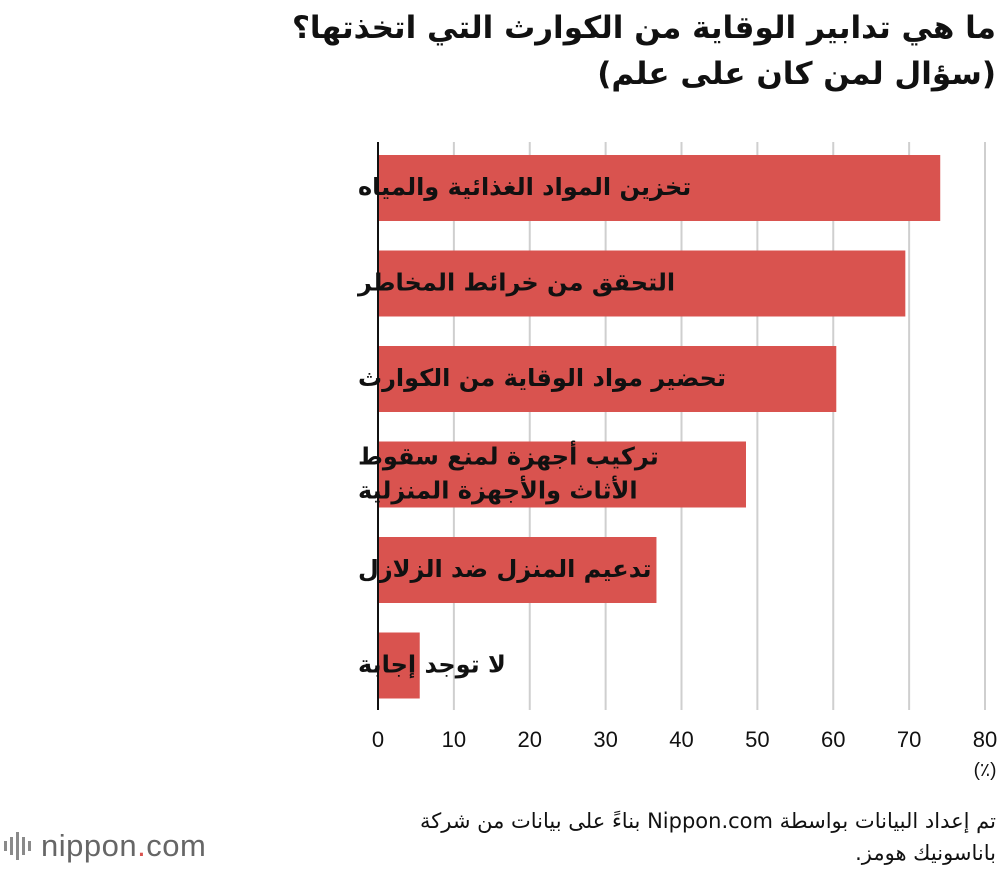  Describe the element at coordinates (508, 456) in the screenshot. I see `category-label: تركيب أجهزة لمنع سقوط` at that location.